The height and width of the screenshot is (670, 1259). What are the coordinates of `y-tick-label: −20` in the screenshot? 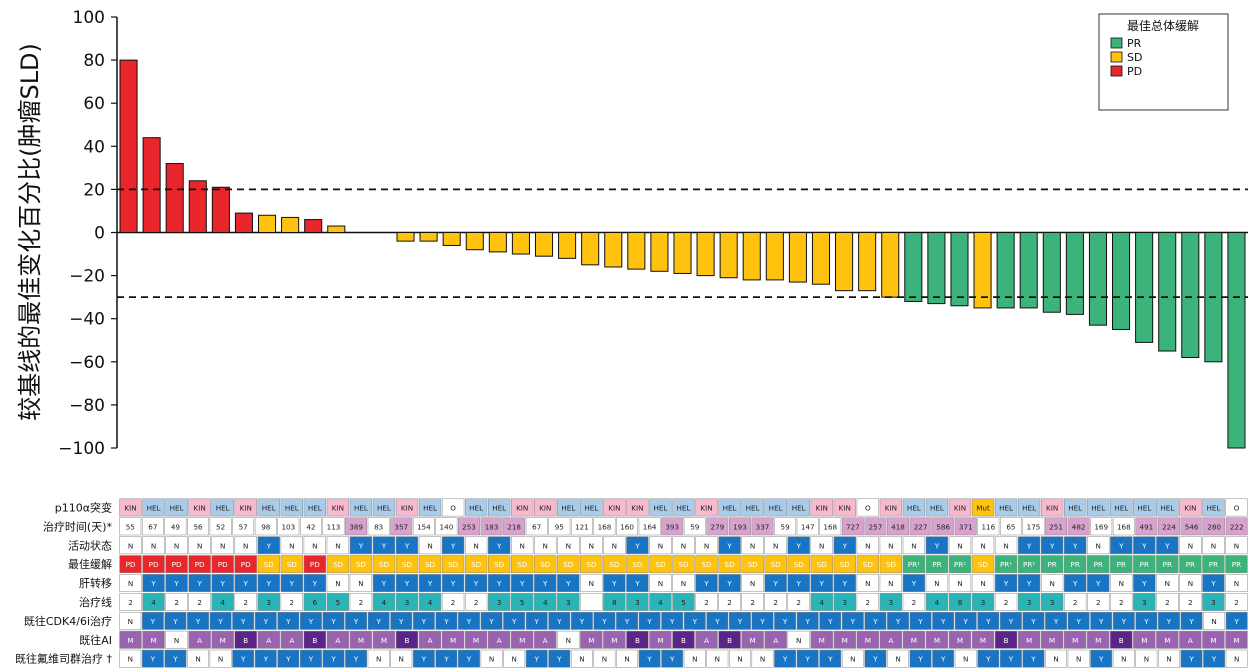 It's located at (87, 277).